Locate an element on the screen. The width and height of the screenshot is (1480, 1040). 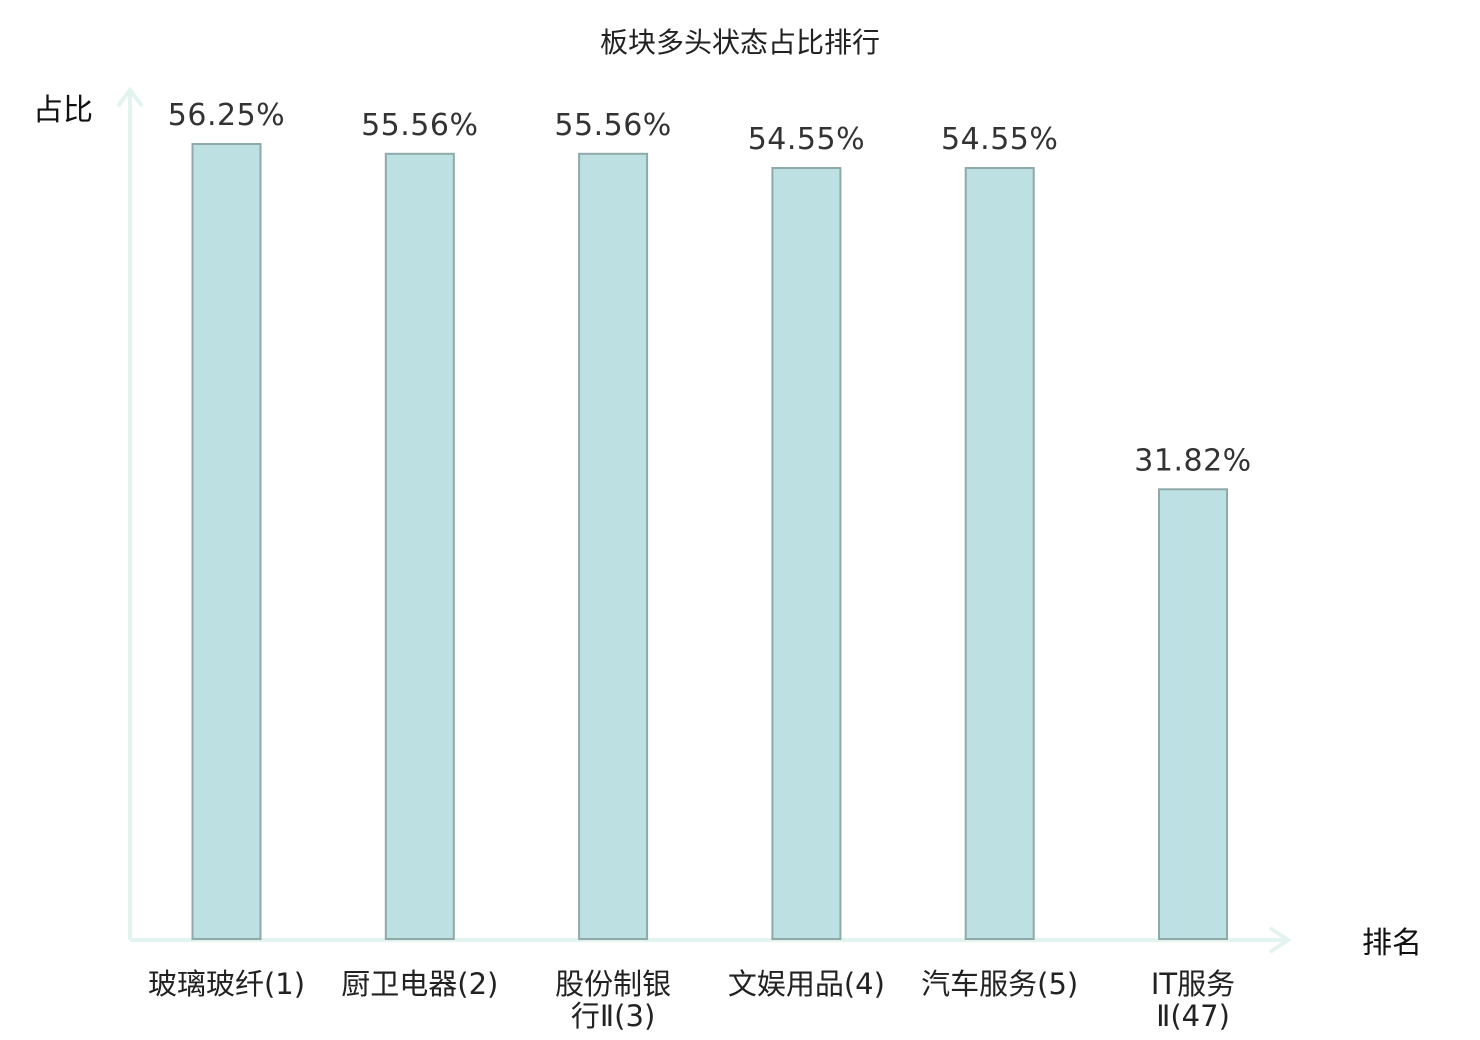
category-label: Ⅱ(47) is located at coordinates (1193, 1016).